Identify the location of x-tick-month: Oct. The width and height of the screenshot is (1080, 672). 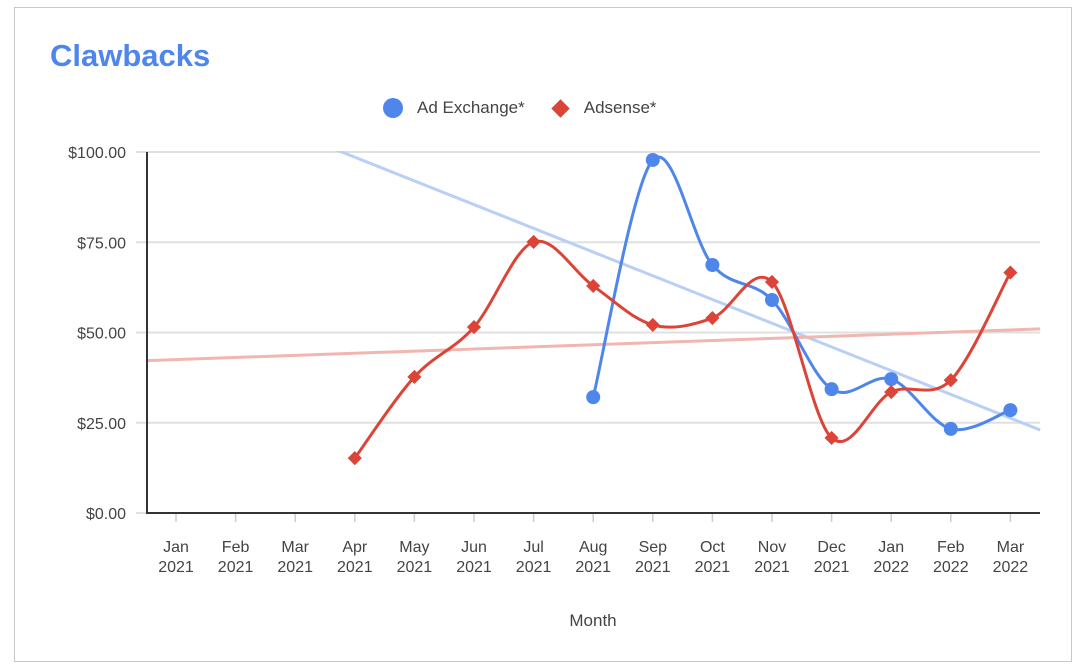
(712, 547).